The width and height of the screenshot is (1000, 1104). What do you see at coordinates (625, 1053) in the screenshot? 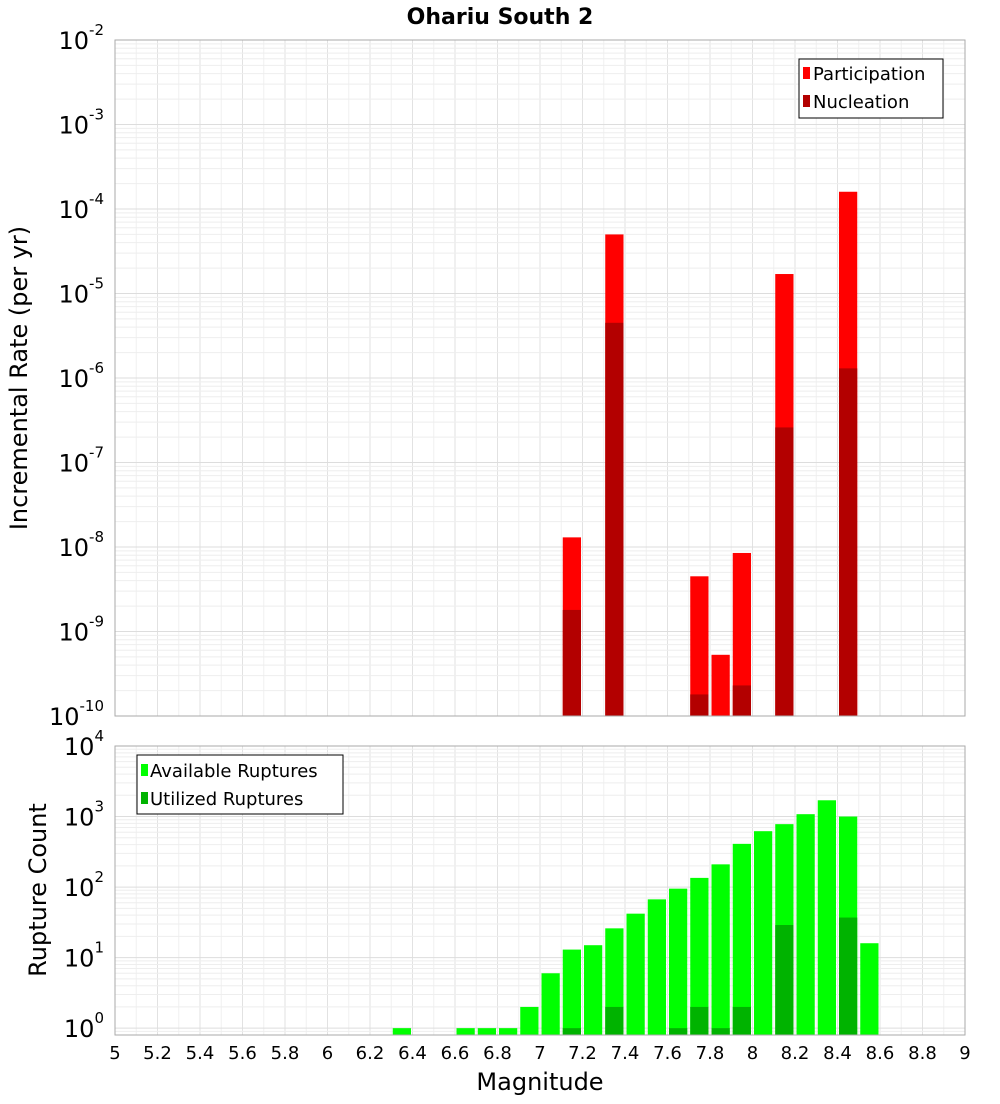
I see `x-tick-label: 7.4` at bounding box center [625, 1053].